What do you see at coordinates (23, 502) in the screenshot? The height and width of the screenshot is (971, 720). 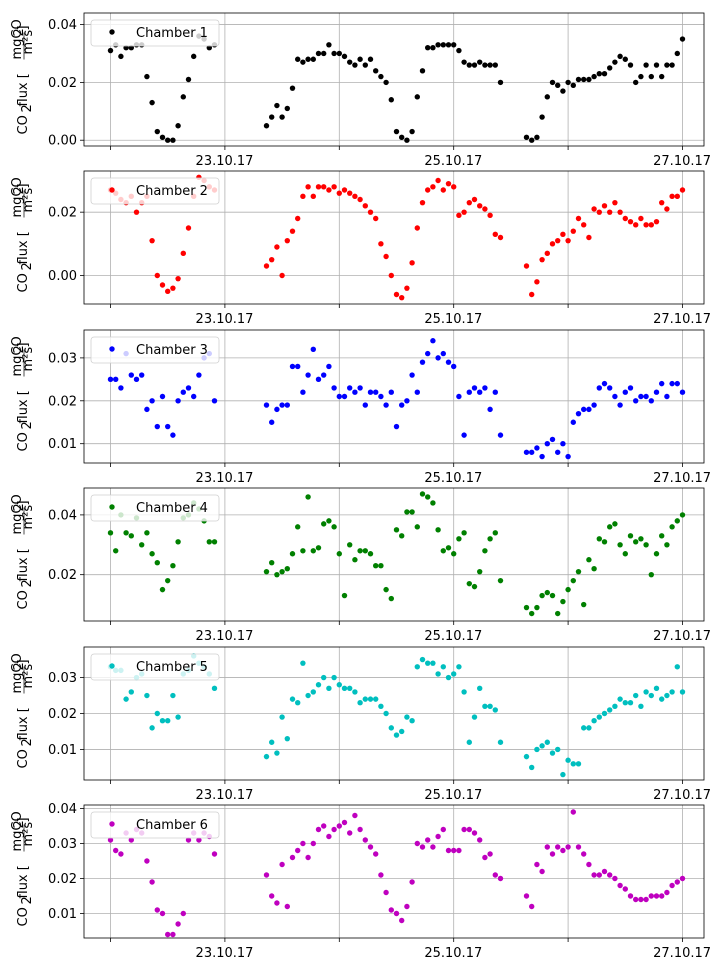 I see `y-axis-label-text: ]` at bounding box center [23, 502].